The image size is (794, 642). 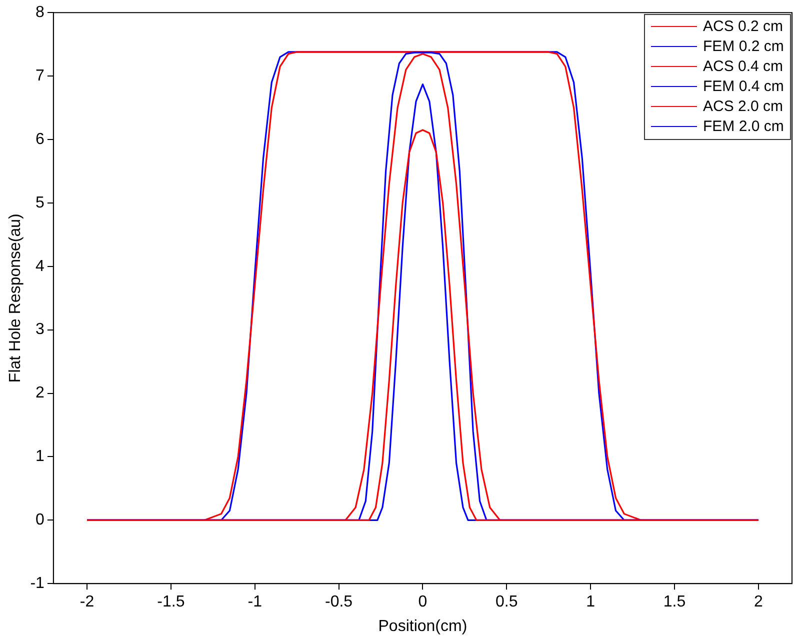 What do you see at coordinates (40, 329) in the screenshot?
I see `y-tick-label: 3` at bounding box center [40, 329].